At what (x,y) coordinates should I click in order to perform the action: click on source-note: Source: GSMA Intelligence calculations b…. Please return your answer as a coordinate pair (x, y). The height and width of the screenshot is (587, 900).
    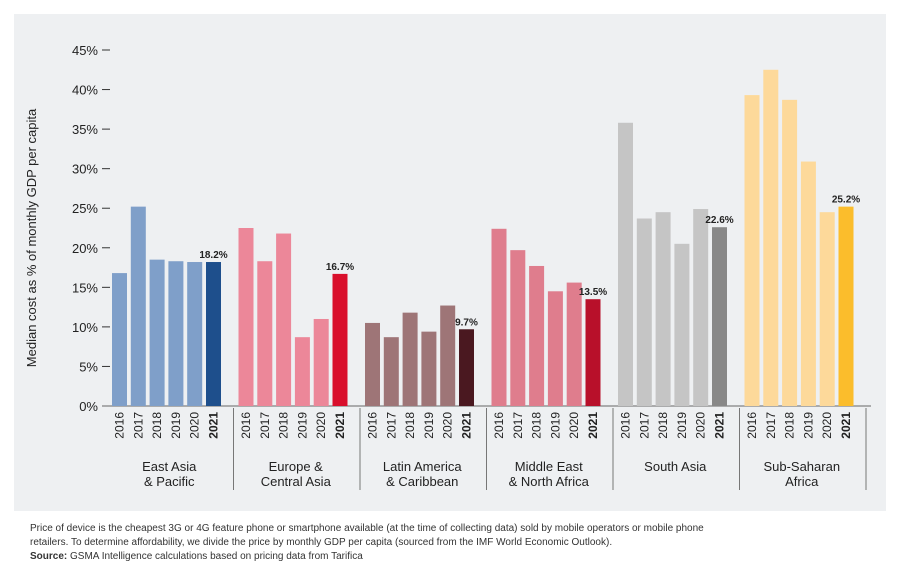
    Looking at the image, I should click on (455, 557).